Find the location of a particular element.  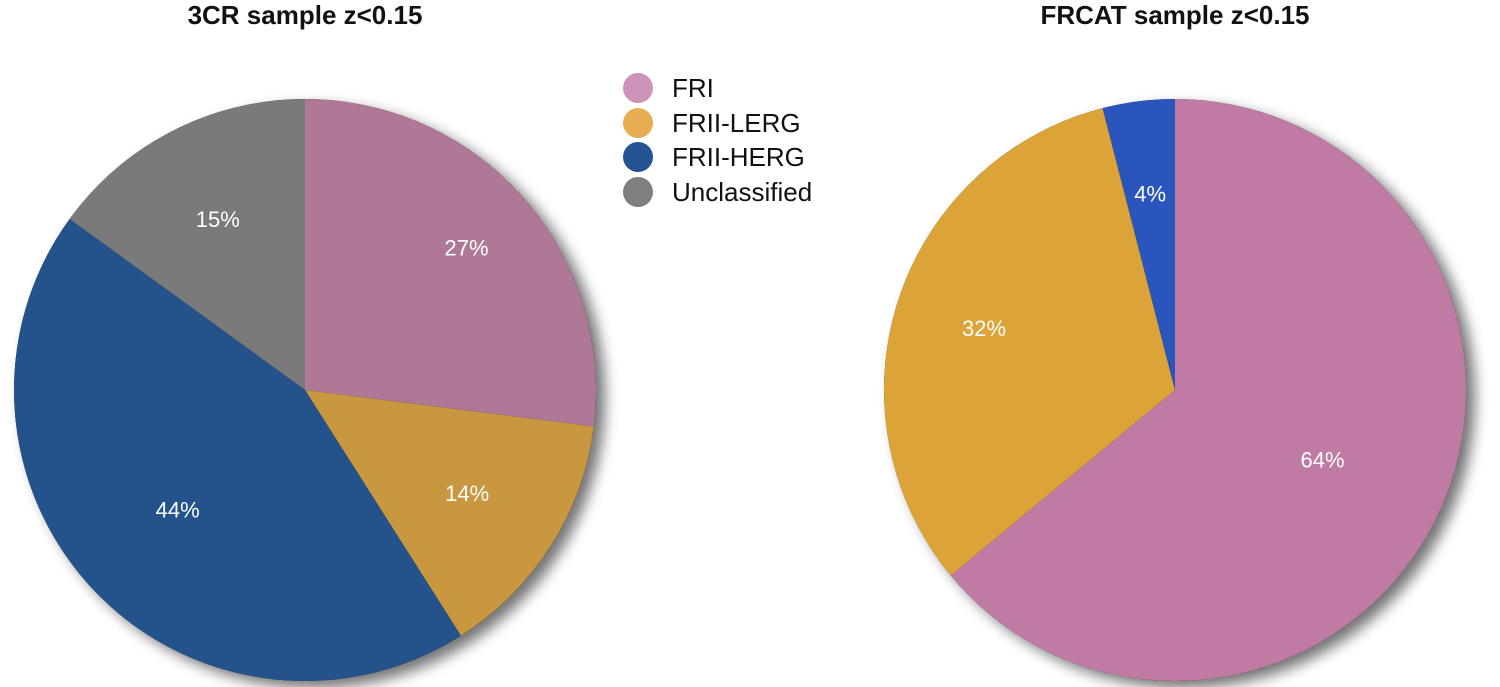

legend-item-frii-lerg: FRII-LERG is located at coordinates (712, 123).